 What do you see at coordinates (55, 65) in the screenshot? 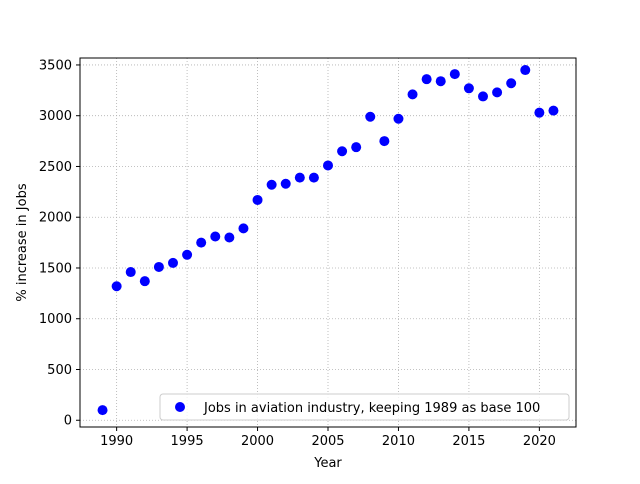
I see `y-tick-label: 3500` at bounding box center [55, 65].